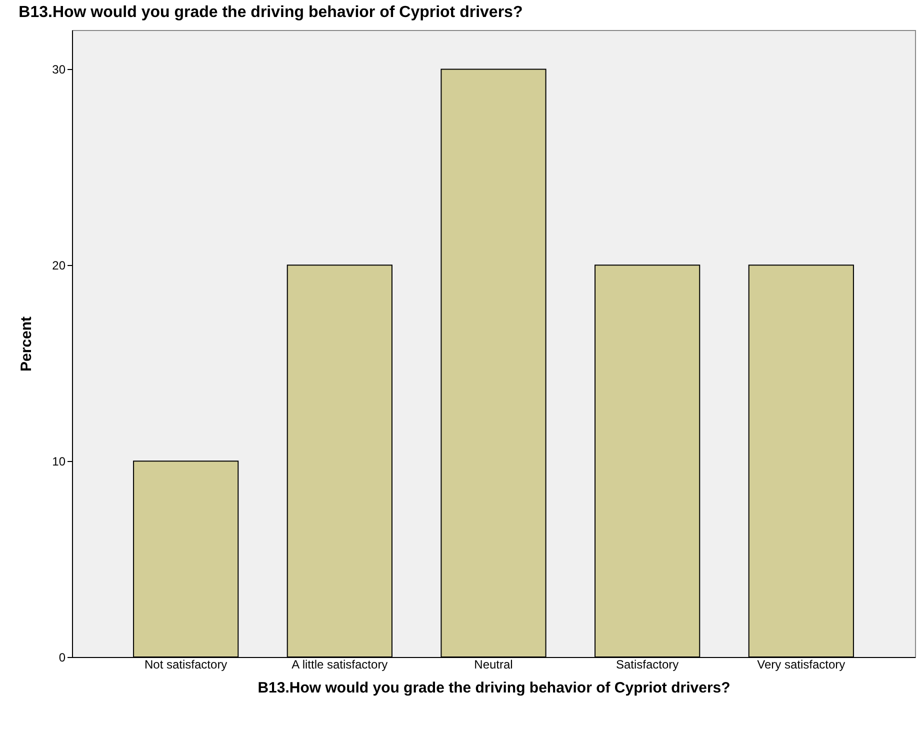 The image size is (917, 730). Describe the element at coordinates (59, 461) in the screenshot. I see `y-tick-label: 10` at that location.